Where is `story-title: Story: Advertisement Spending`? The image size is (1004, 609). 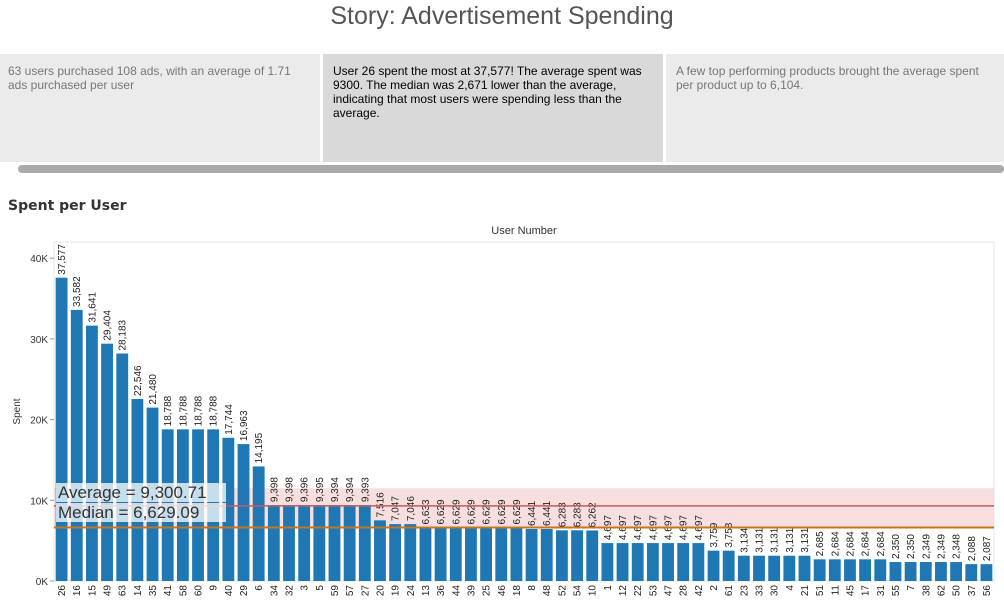
story-title: Story: Advertisement Spending is located at coordinates (502, 16).